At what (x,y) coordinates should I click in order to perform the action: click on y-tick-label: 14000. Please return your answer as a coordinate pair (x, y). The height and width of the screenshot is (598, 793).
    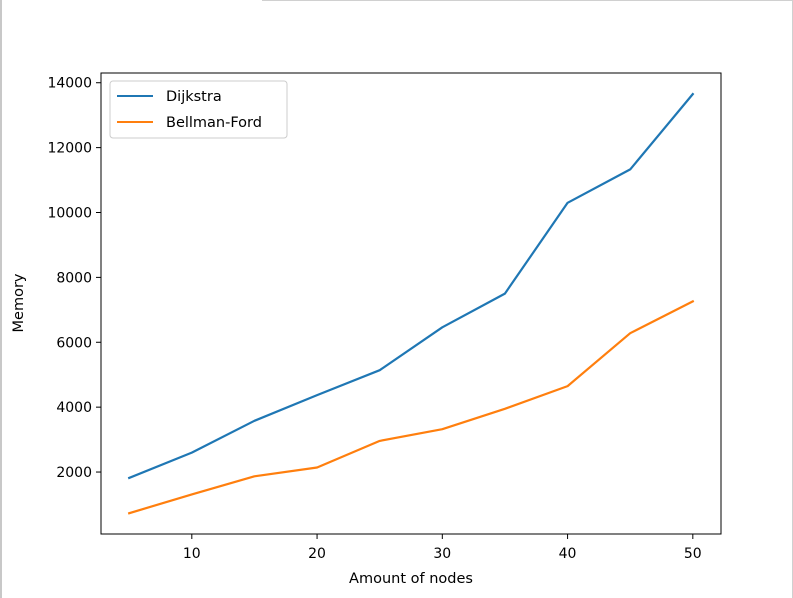
    Looking at the image, I should click on (69, 84).